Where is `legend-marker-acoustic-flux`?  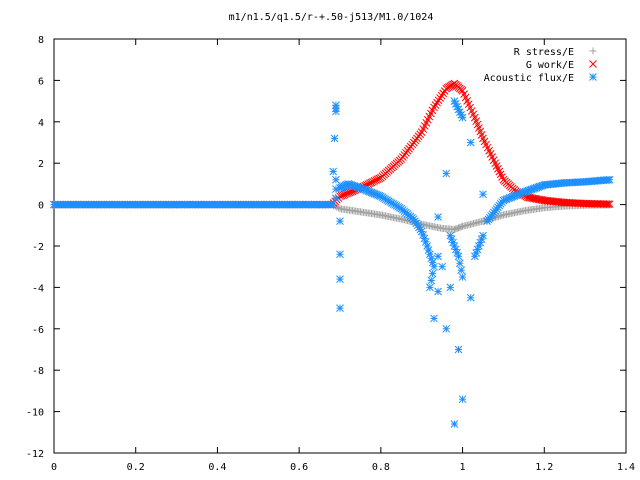 legend-marker-acoustic-flux is located at coordinates (593, 77).